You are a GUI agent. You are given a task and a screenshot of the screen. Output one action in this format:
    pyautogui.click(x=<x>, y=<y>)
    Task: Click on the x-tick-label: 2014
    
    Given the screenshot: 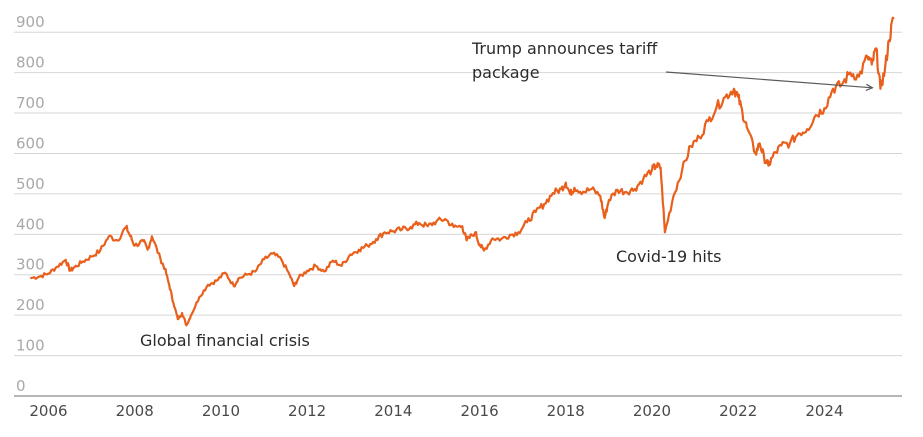 What is the action you would take?
    pyautogui.click(x=393, y=411)
    